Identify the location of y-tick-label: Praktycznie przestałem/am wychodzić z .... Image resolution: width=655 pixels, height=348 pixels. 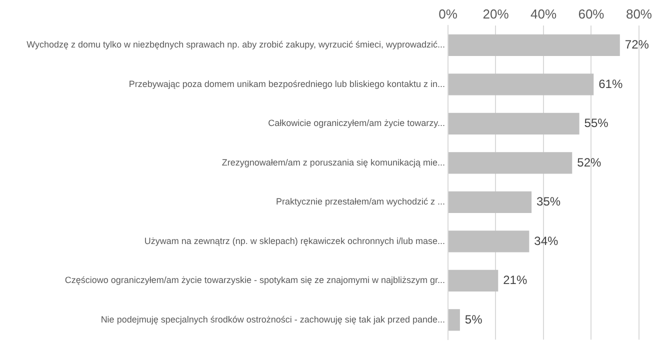
(360, 201).